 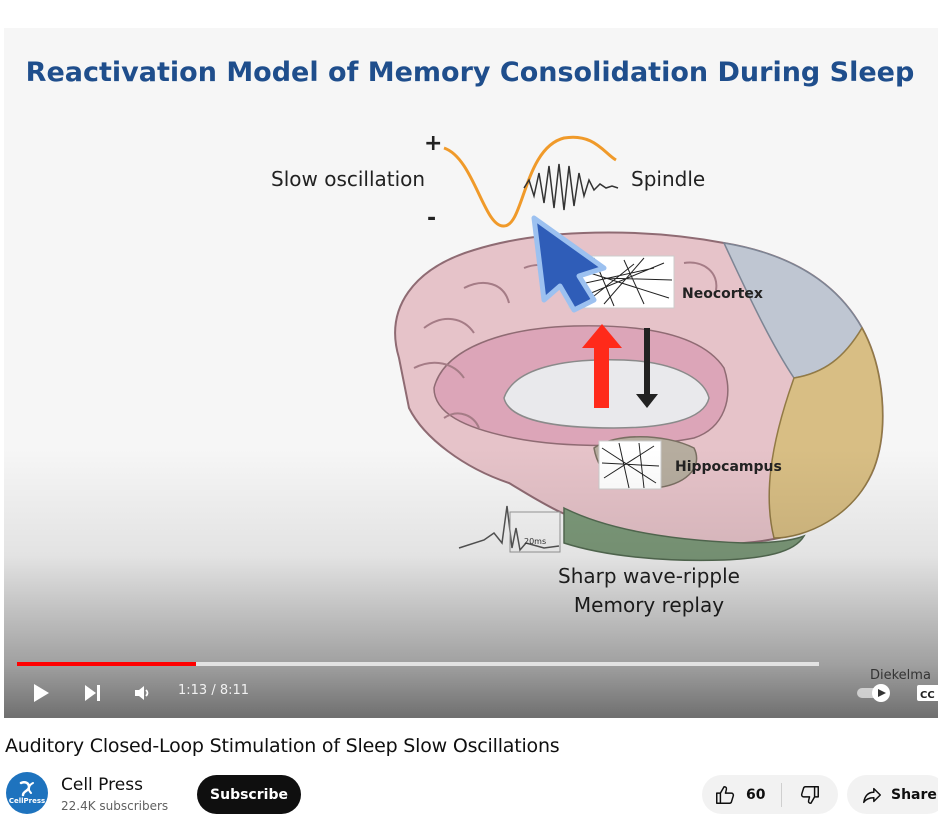 I want to click on avatar-text: CellPress, so click(x=27, y=801).